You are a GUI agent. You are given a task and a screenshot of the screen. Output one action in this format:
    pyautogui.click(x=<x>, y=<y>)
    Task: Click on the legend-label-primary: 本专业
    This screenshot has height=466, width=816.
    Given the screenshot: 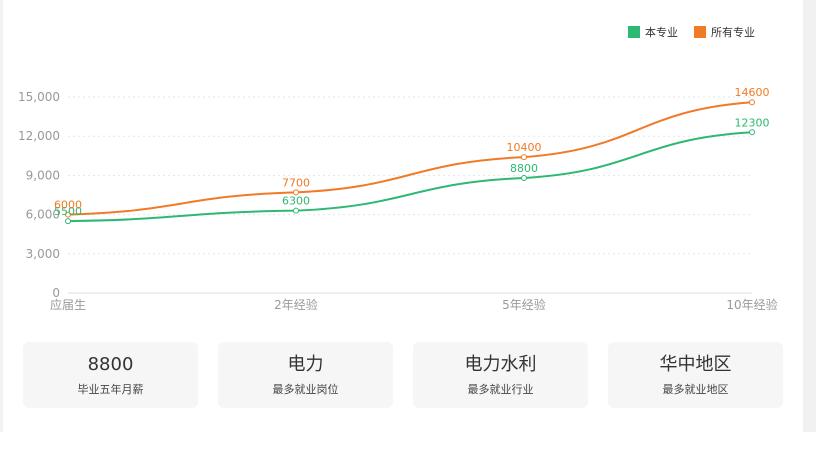 What is the action you would take?
    pyautogui.click(x=661, y=32)
    